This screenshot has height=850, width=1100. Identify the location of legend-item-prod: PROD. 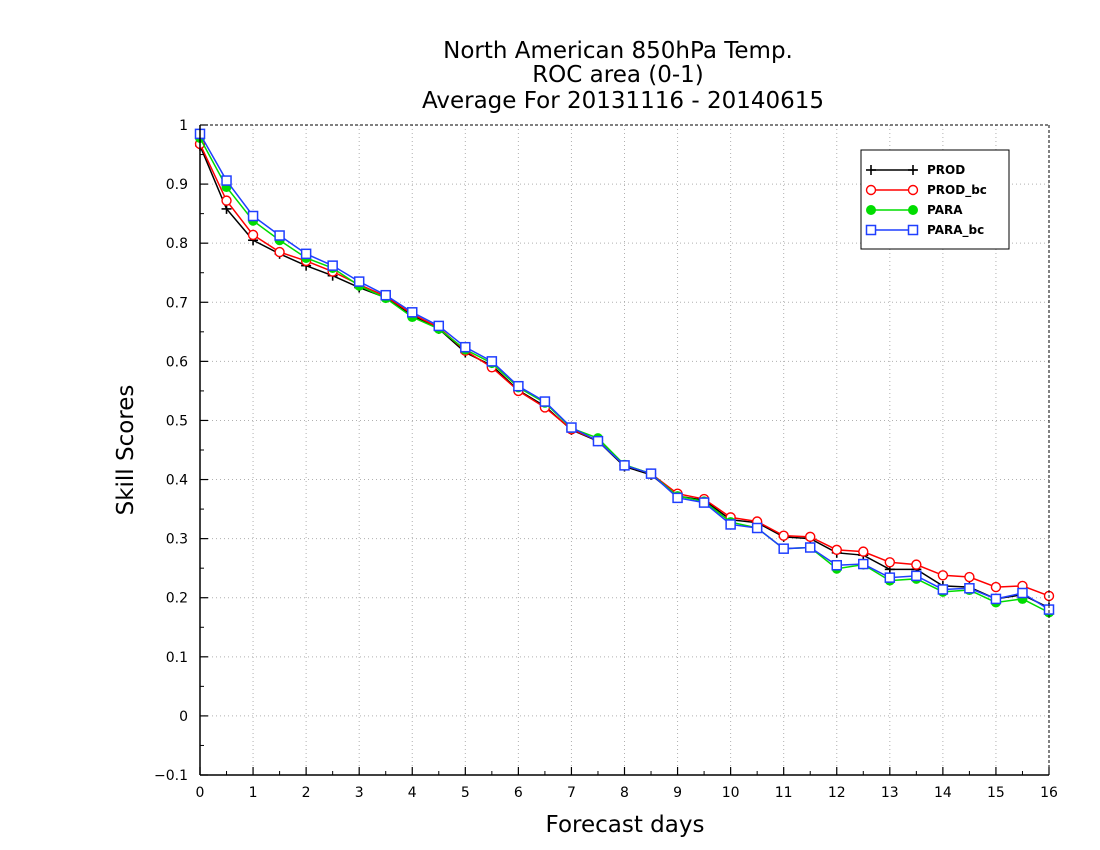
(915, 170).